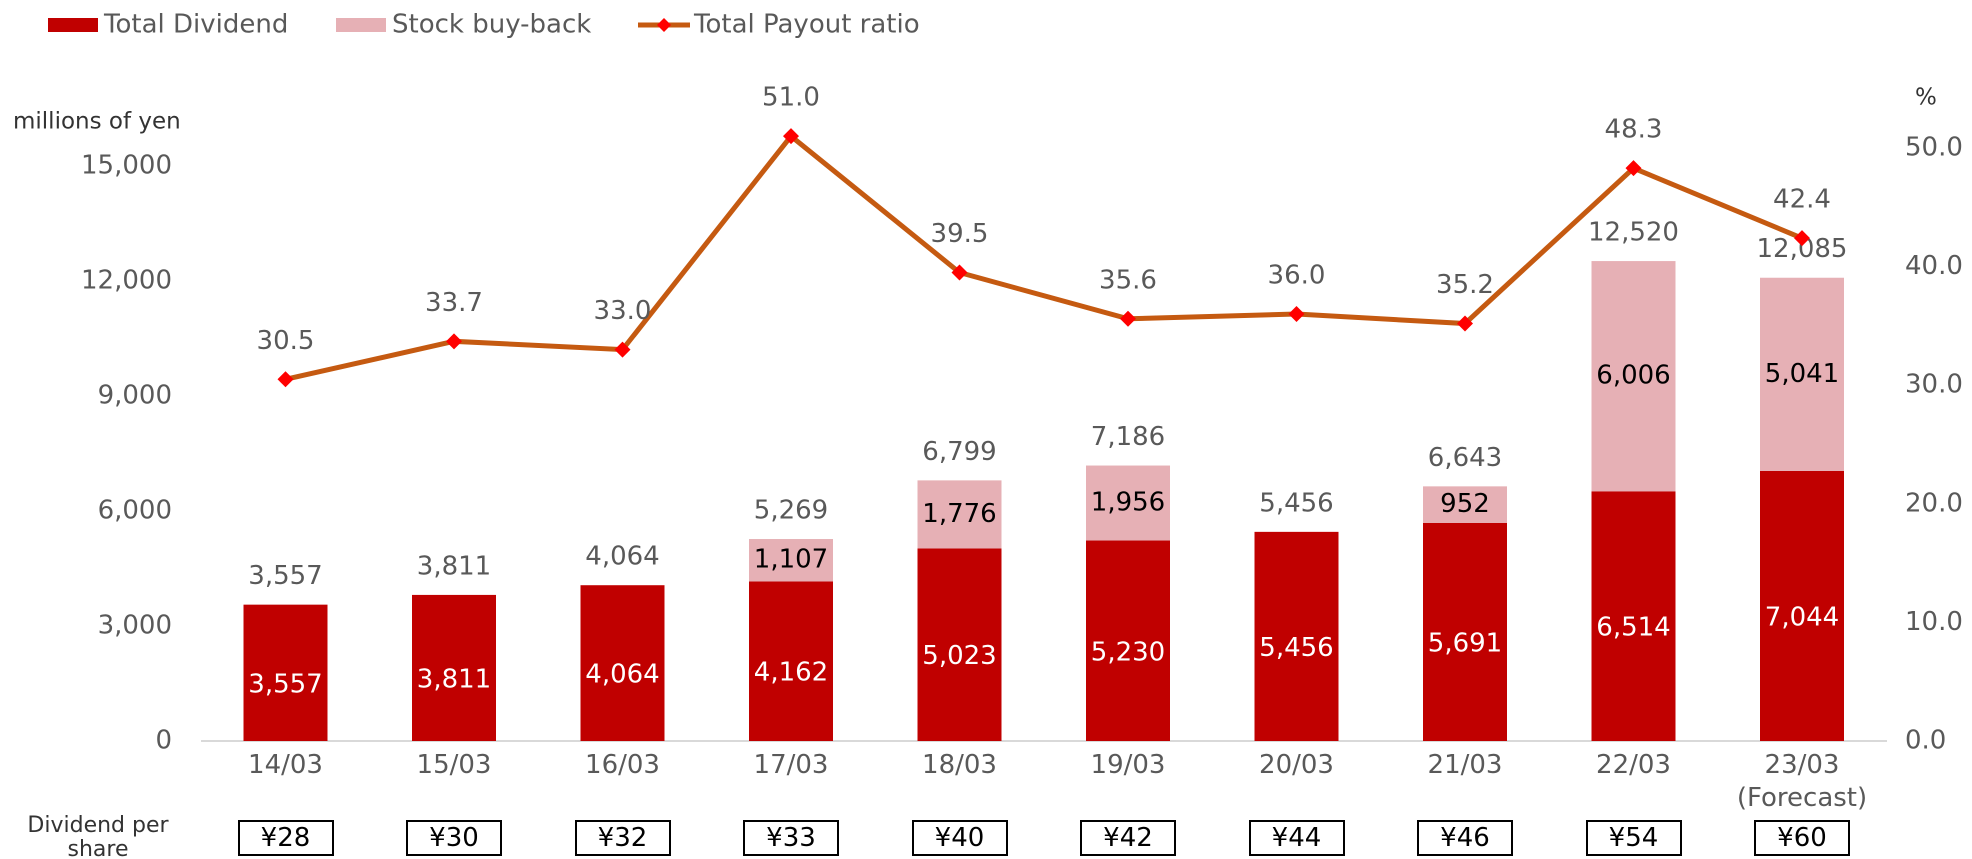 The image size is (1972, 859). Describe the element at coordinates (1633, 765) in the screenshot. I see `x-tick-label: 22/03` at that location.